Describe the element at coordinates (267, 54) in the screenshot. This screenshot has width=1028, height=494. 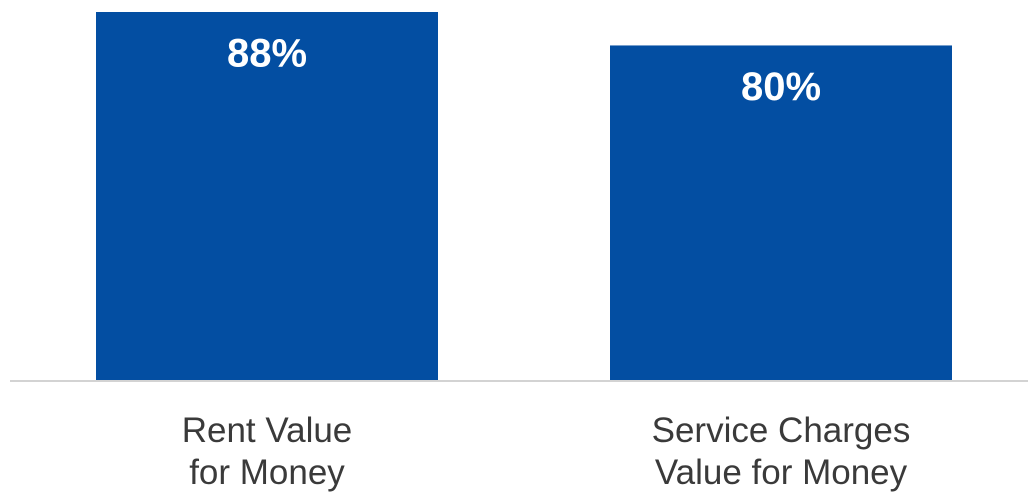
I see `value-label: 88%` at that location.